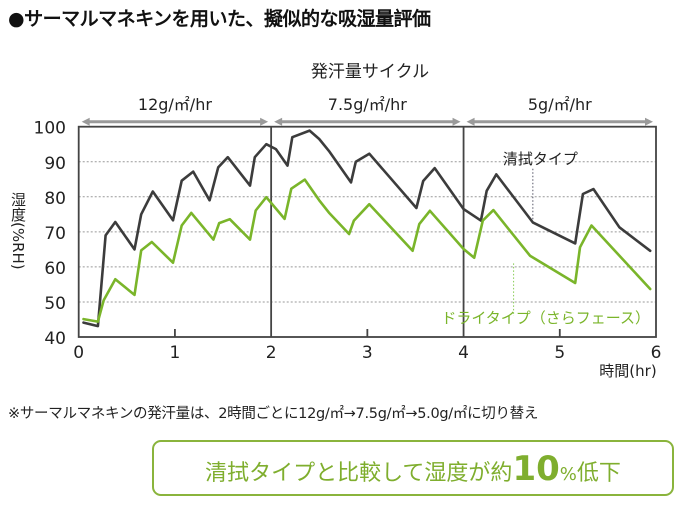  What do you see at coordinates (359, 473) in the screenshot?
I see `callout-prefix: 清拭タイプと比較して湿度が約` at bounding box center [359, 473].